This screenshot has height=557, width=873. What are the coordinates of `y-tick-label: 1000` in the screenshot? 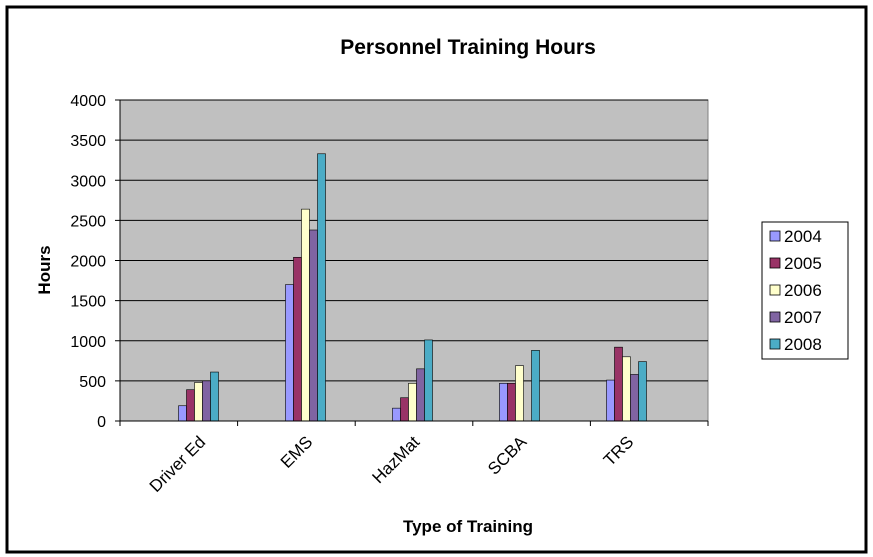 It's located at (88, 342).